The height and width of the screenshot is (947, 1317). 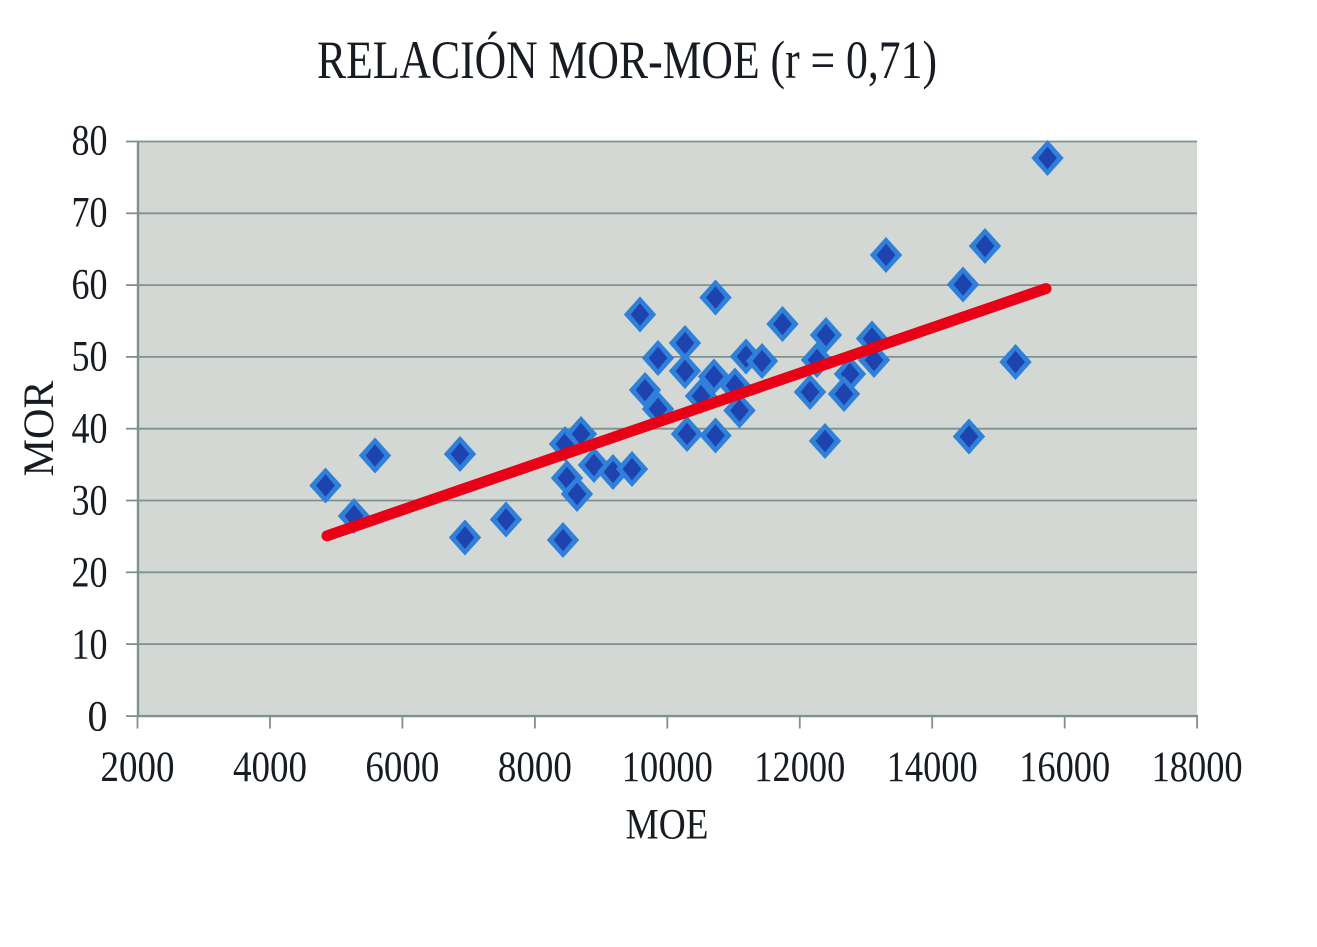 What do you see at coordinates (799, 767) in the screenshot?
I see `svg-text: 12000` at bounding box center [799, 767].